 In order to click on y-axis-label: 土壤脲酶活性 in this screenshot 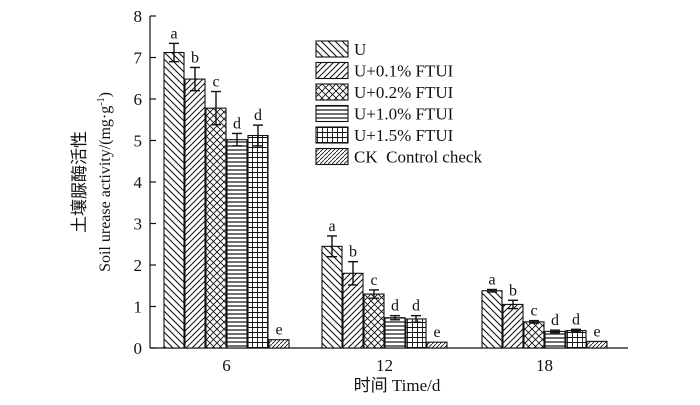, I will do `click(79, 182)`.